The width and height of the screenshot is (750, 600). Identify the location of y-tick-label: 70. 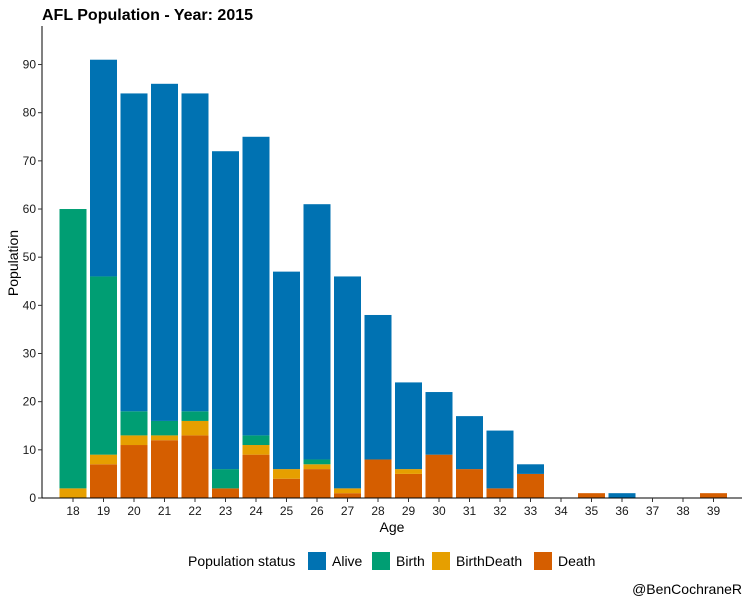
(30, 161).